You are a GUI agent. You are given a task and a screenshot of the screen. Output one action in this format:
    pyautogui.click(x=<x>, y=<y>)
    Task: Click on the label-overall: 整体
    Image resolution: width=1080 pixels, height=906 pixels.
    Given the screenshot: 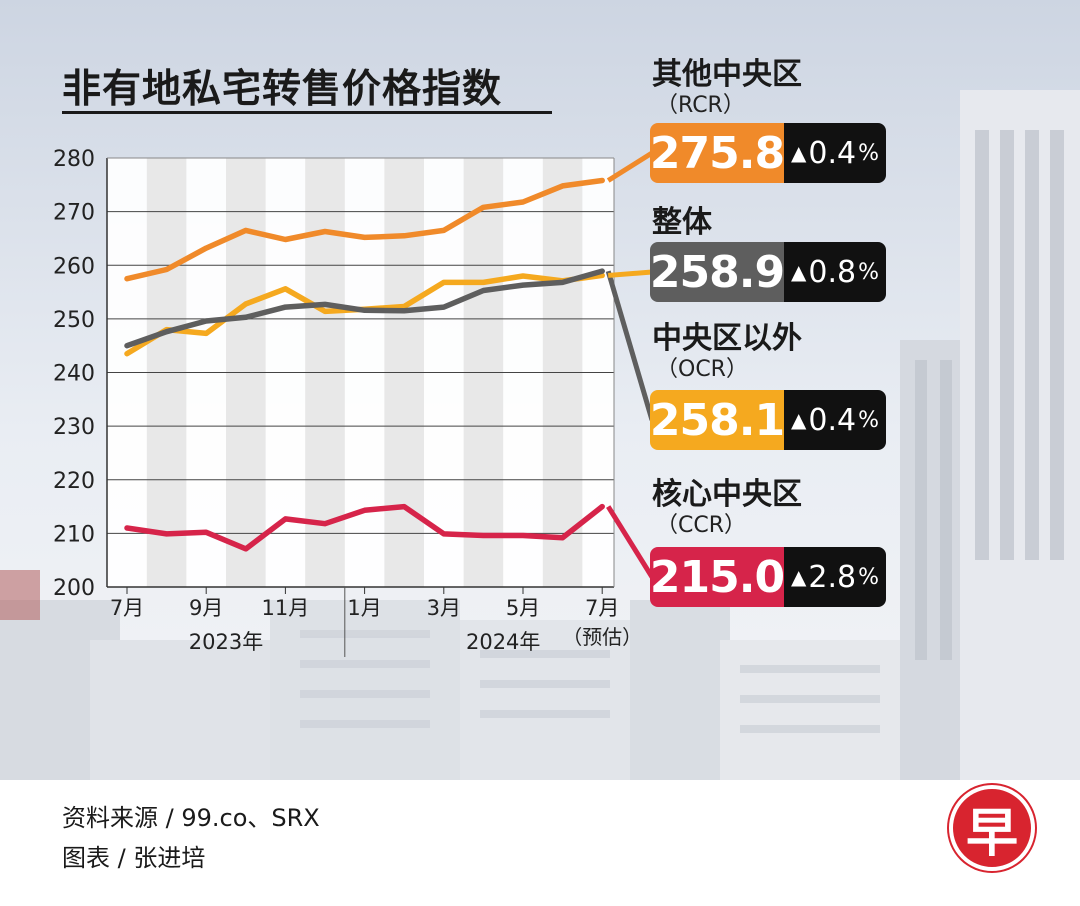 What is the action you would take?
    pyautogui.click(x=682, y=223)
    